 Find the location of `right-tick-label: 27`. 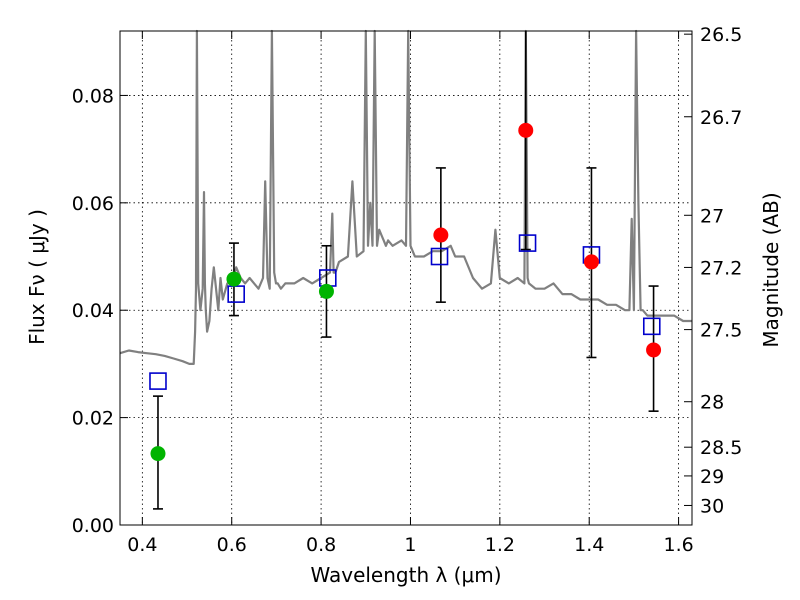

right-tick-label: 27 is located at coordinates (712, 216).